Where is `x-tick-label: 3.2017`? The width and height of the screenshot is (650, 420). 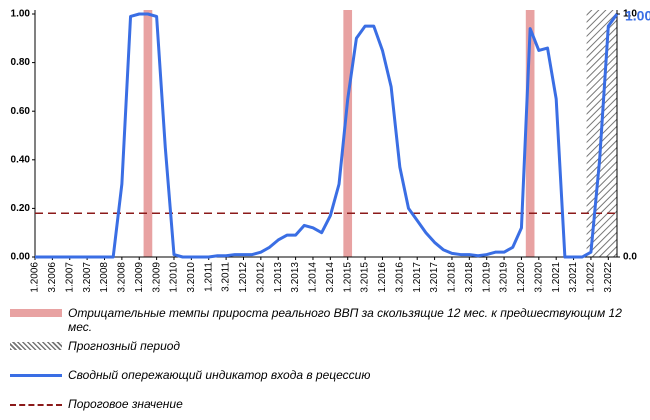 x-tick-label: 3.2017 is located at coordinates (434, 277).